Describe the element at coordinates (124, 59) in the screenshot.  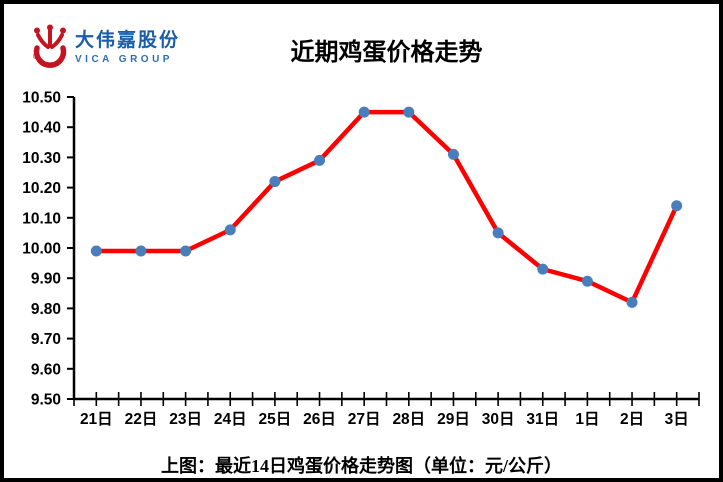
I see `logo-company-name-en: VICA GROUP` at that location.